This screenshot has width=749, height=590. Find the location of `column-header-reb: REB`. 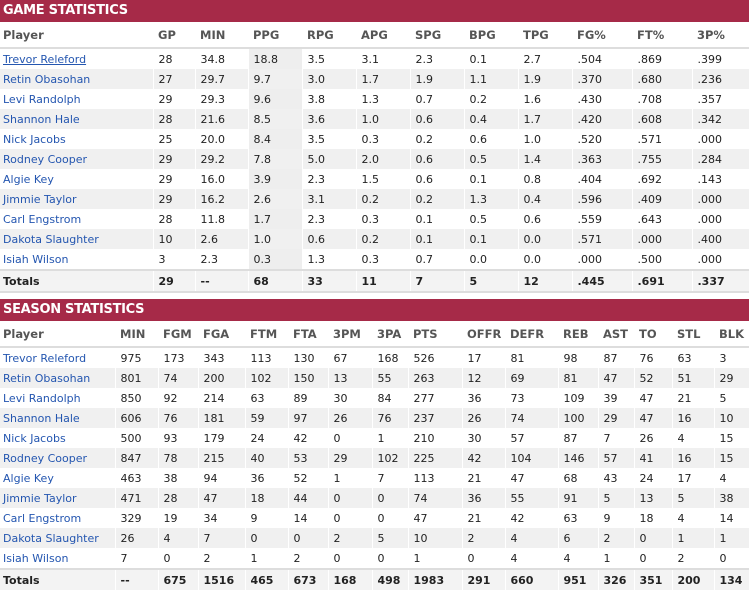

column-header-reb: REB is located at coordinates (578, 334).